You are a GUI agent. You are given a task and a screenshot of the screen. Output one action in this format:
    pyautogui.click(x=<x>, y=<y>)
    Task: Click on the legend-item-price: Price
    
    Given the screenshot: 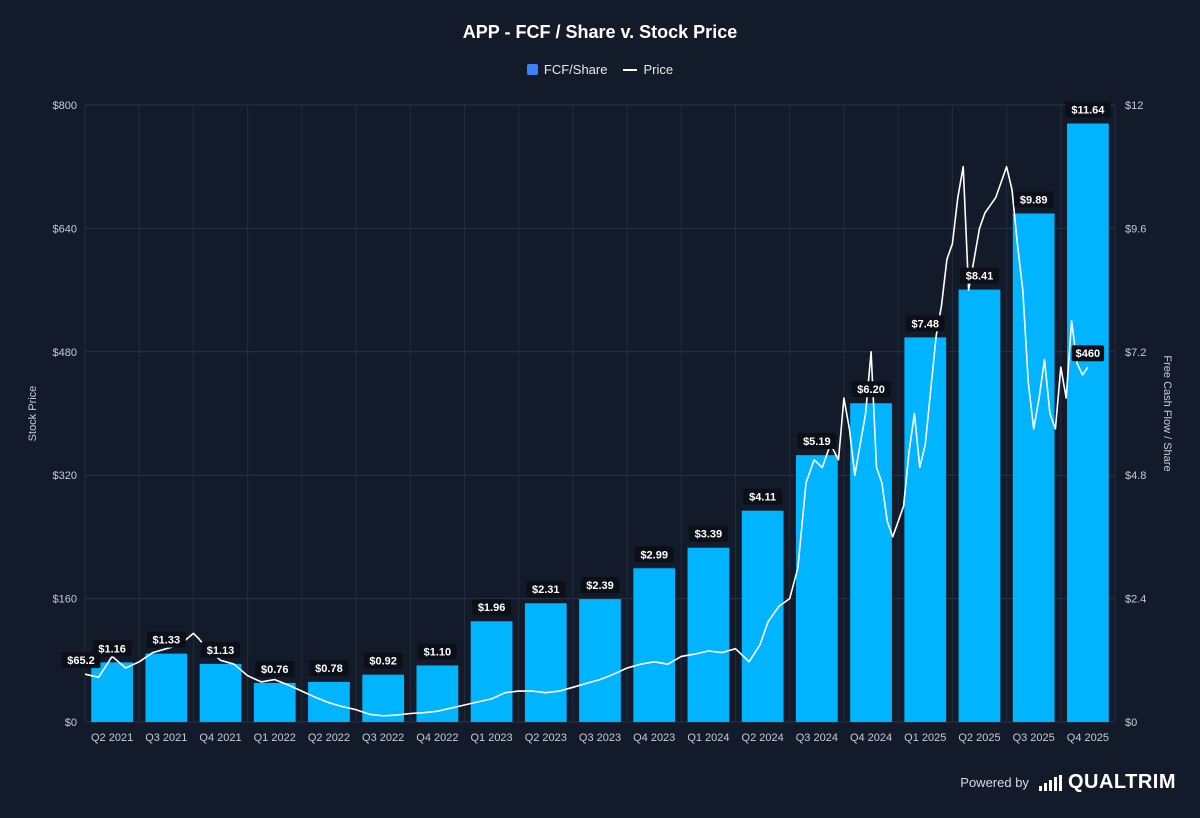 What is the action you would take?
    pyautogui.click(x=648, y=69)
    